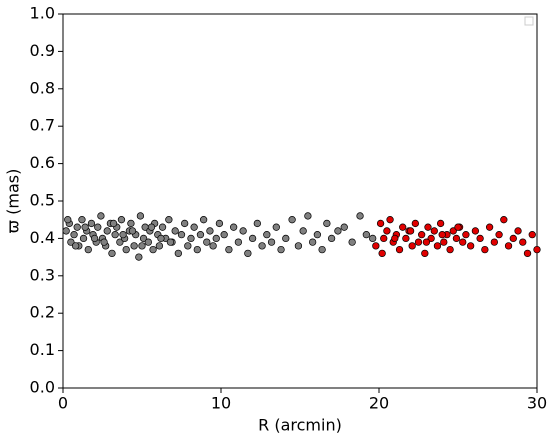 The width and height of the screenshot is (550, 439). Describe the element at coordinates (42, 125) in the screenshot. I see `y-tick-label: 0.7` at that location.